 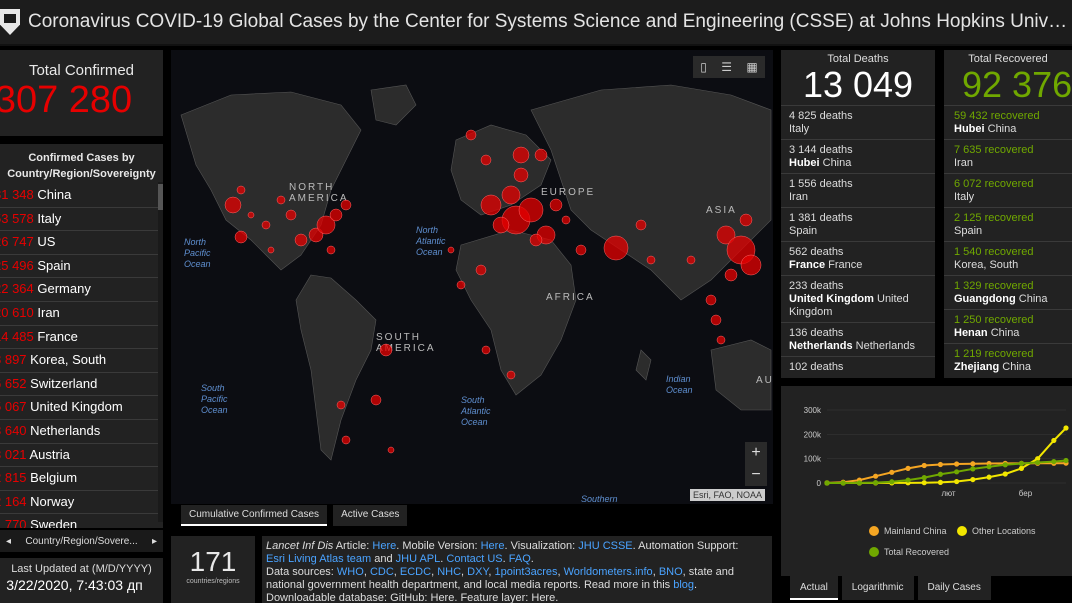 What do you see at coordinates (858, 258) in the screenshot?
I see `deaths-list-item: 562 deaths France France` at bounding box center [858, 258].